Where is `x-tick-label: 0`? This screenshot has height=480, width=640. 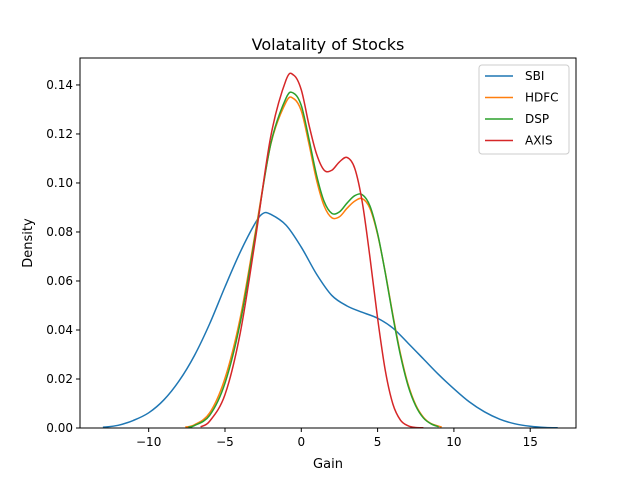
x-tick-label: 0 is located at coordinates (301, 442).